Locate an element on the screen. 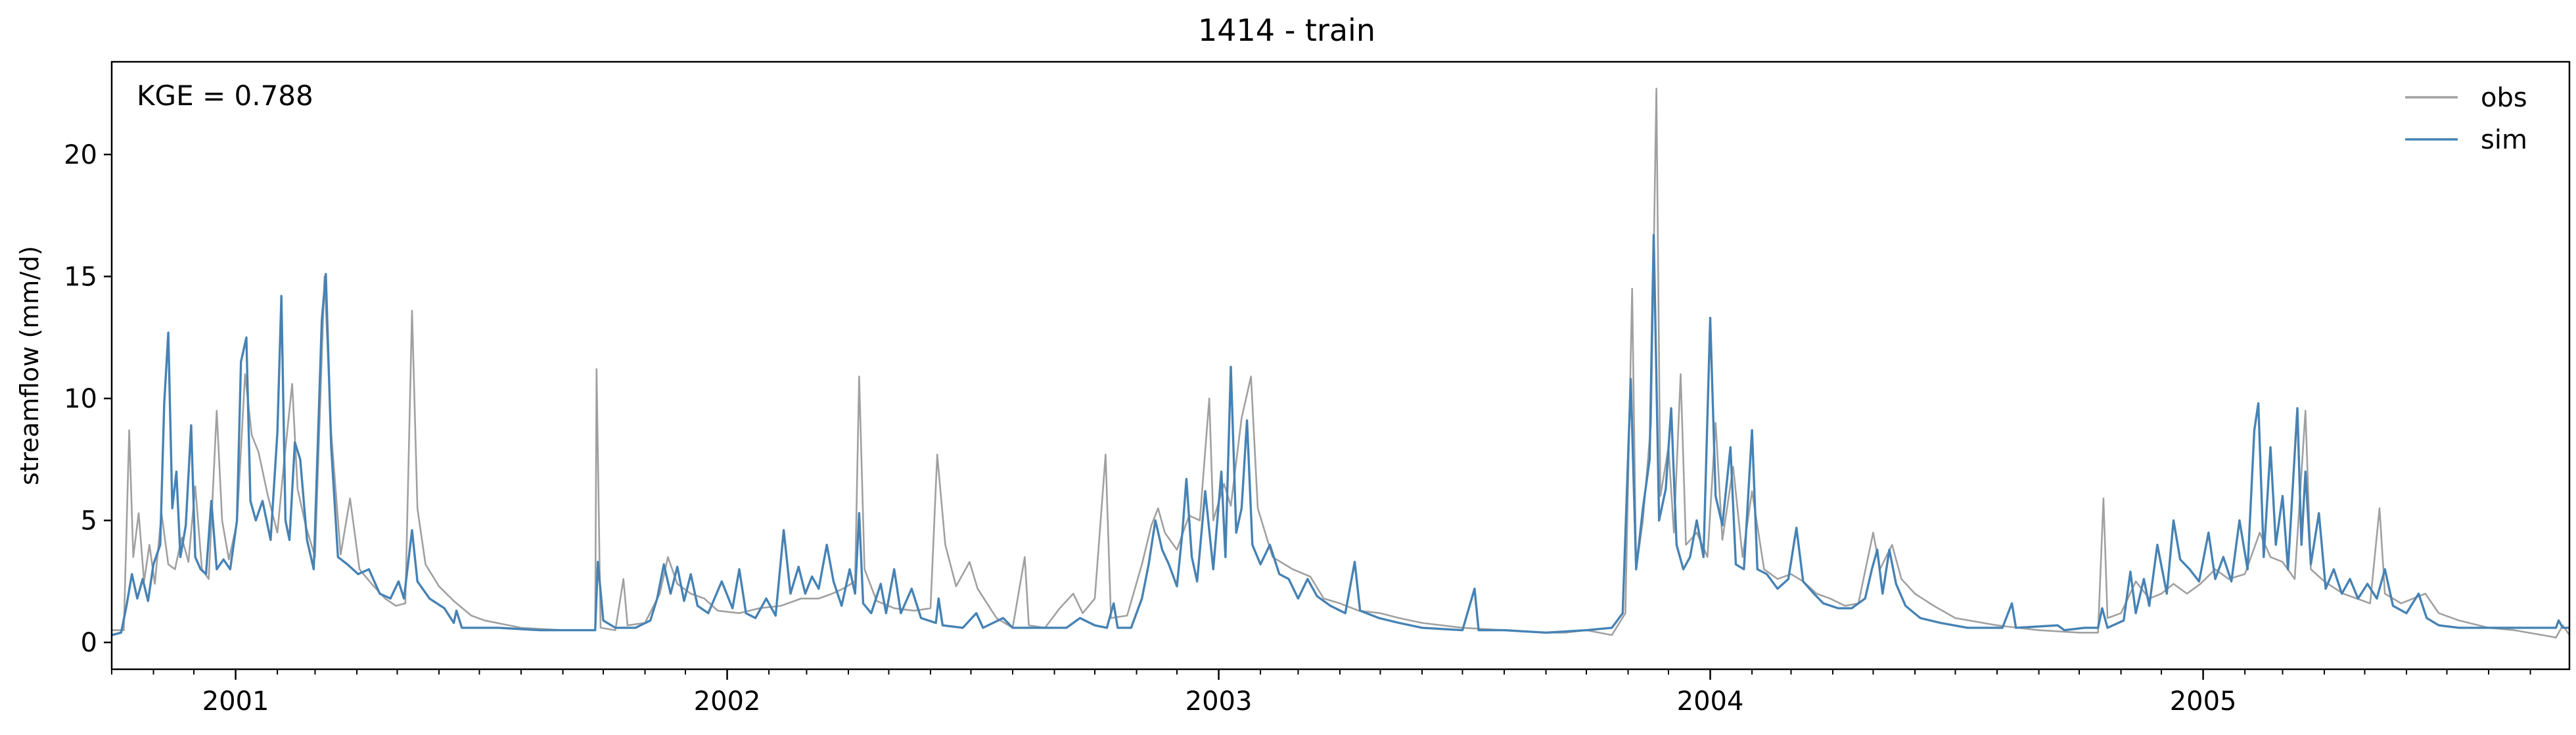 Image resolution: width=2576 pixels, height=735 pixels. x-tick-label: 2005 is located at coordinates (2203, 702).